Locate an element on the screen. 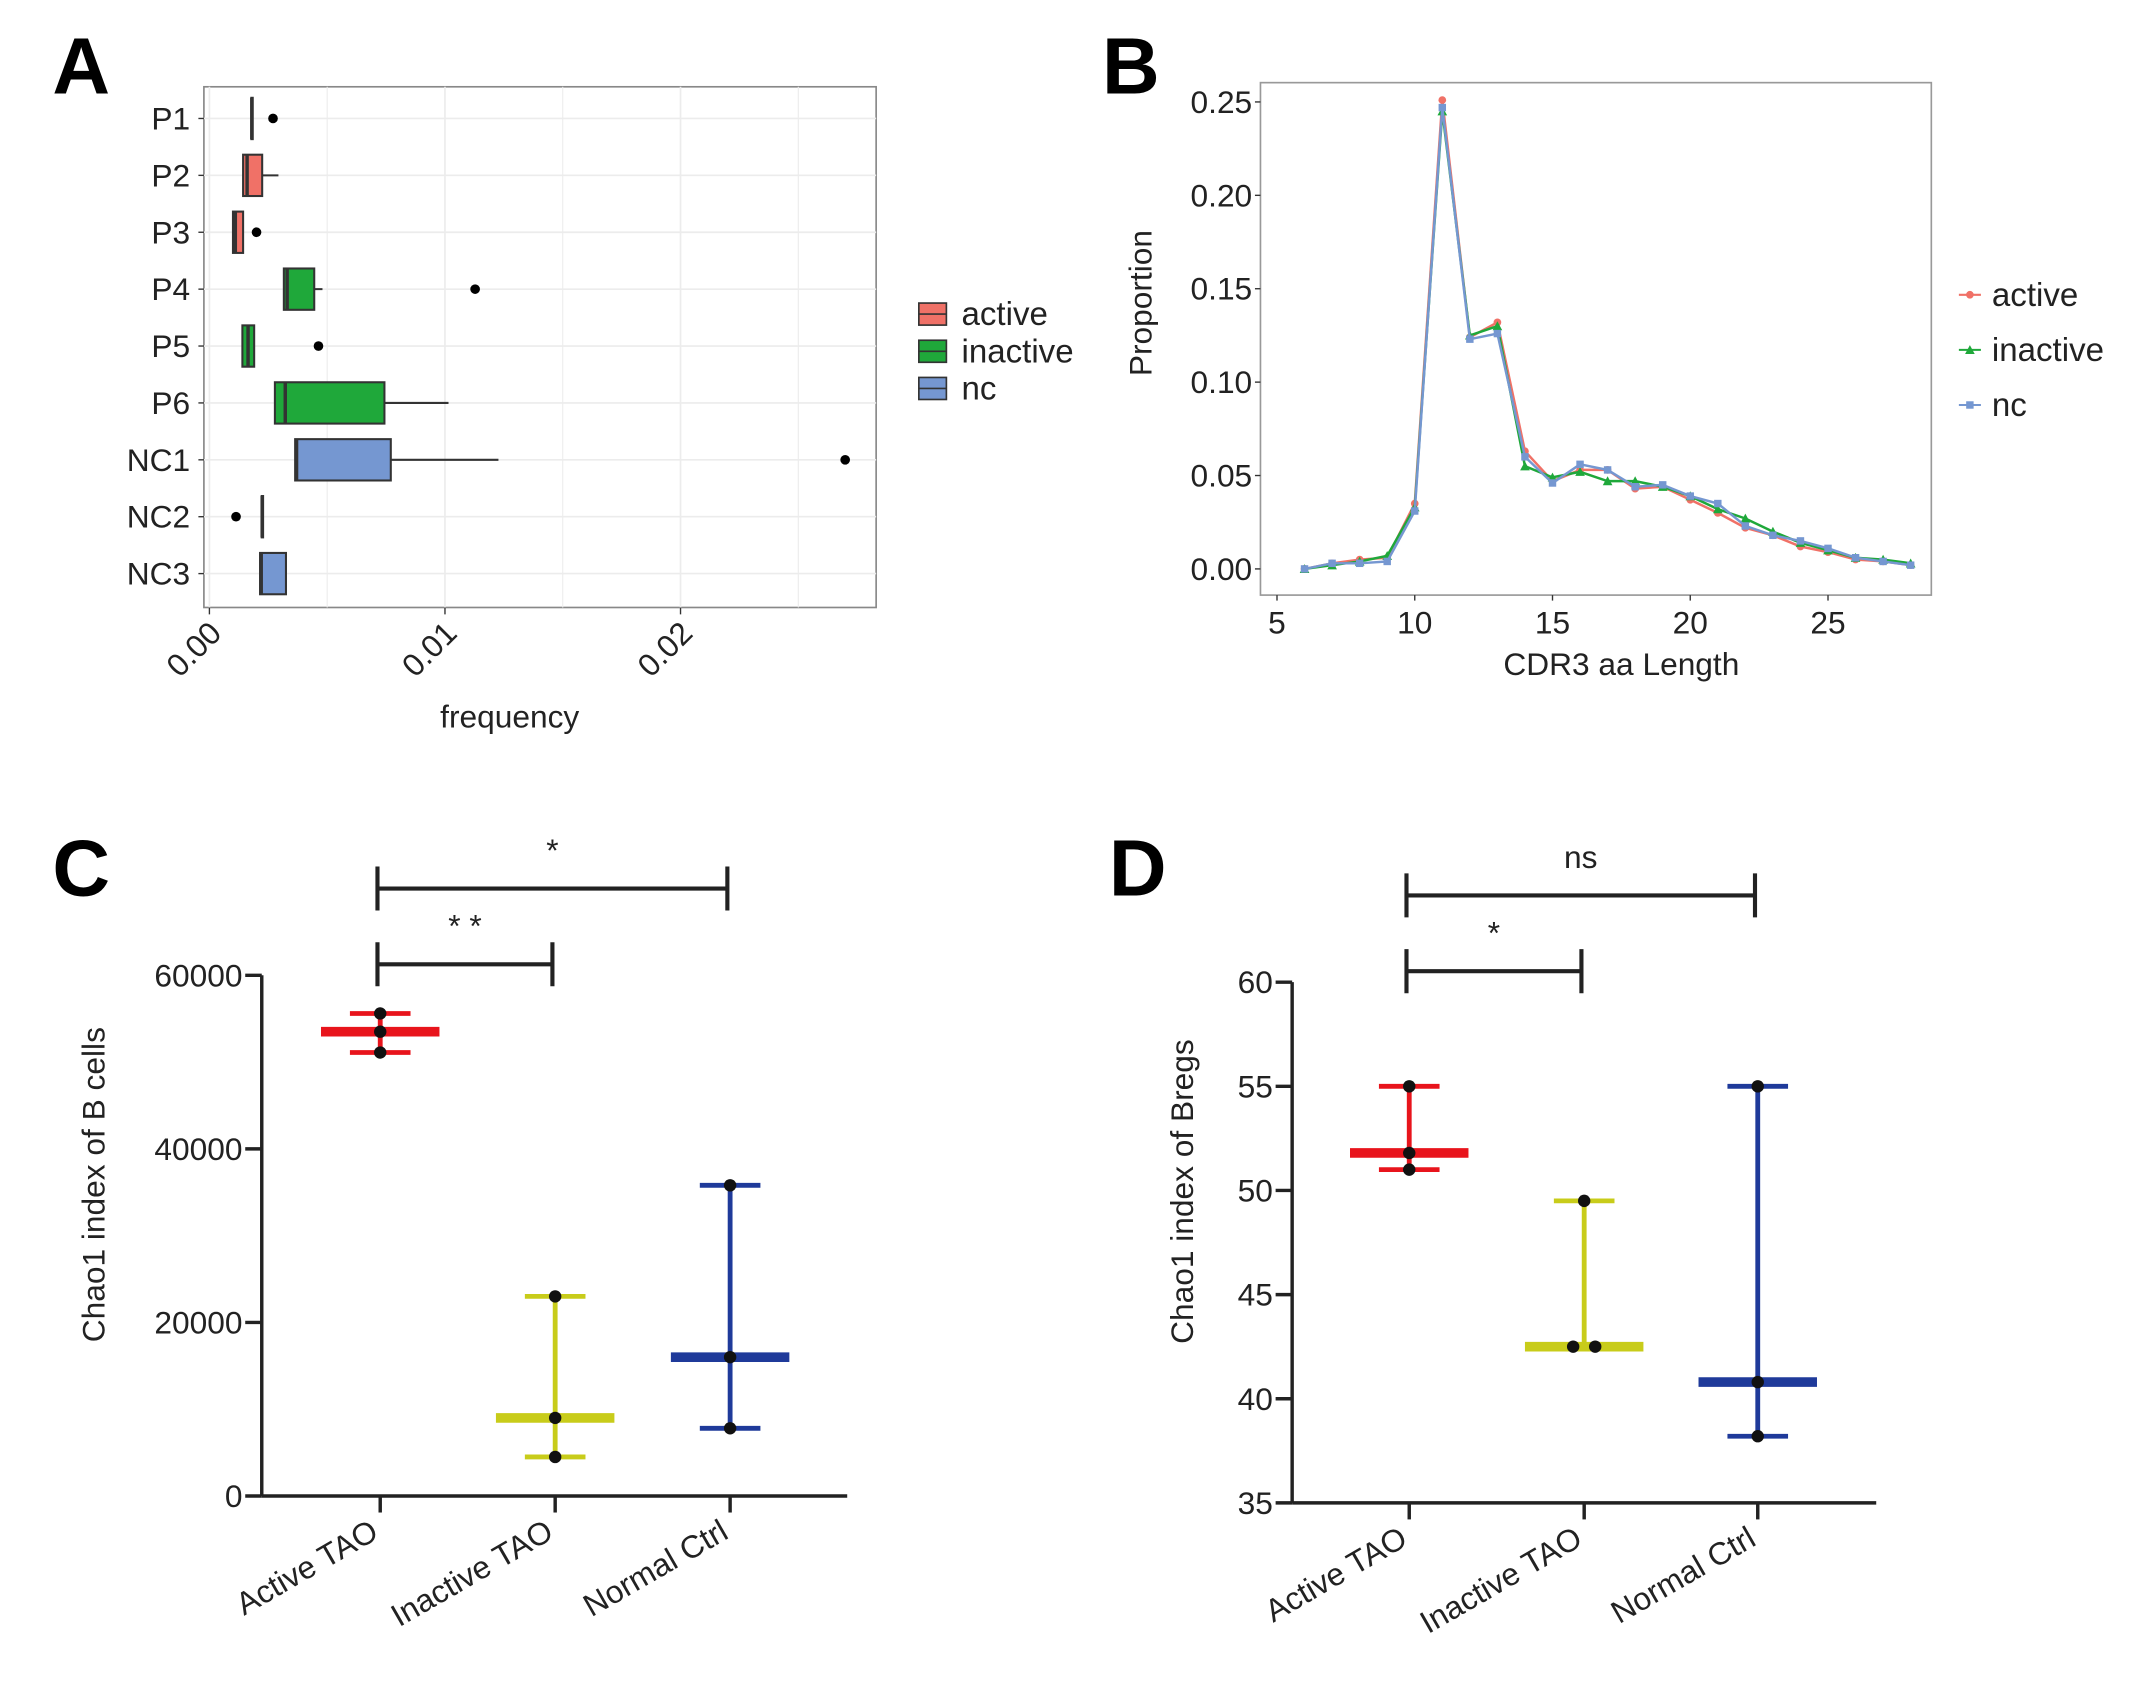 The width and height of the screenshot is (2149, 1704). panel-label-a: A is located at coordinates (81, 66).